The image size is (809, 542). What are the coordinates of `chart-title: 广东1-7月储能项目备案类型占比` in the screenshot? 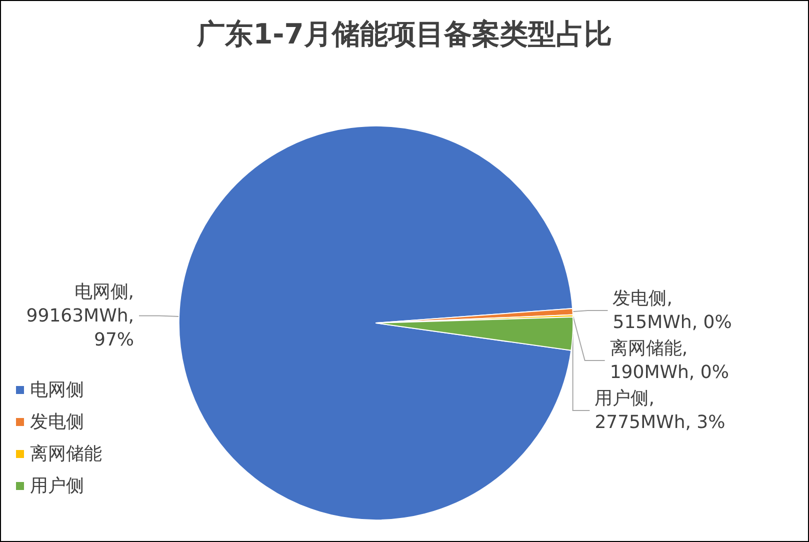 It's located at (404, 34).